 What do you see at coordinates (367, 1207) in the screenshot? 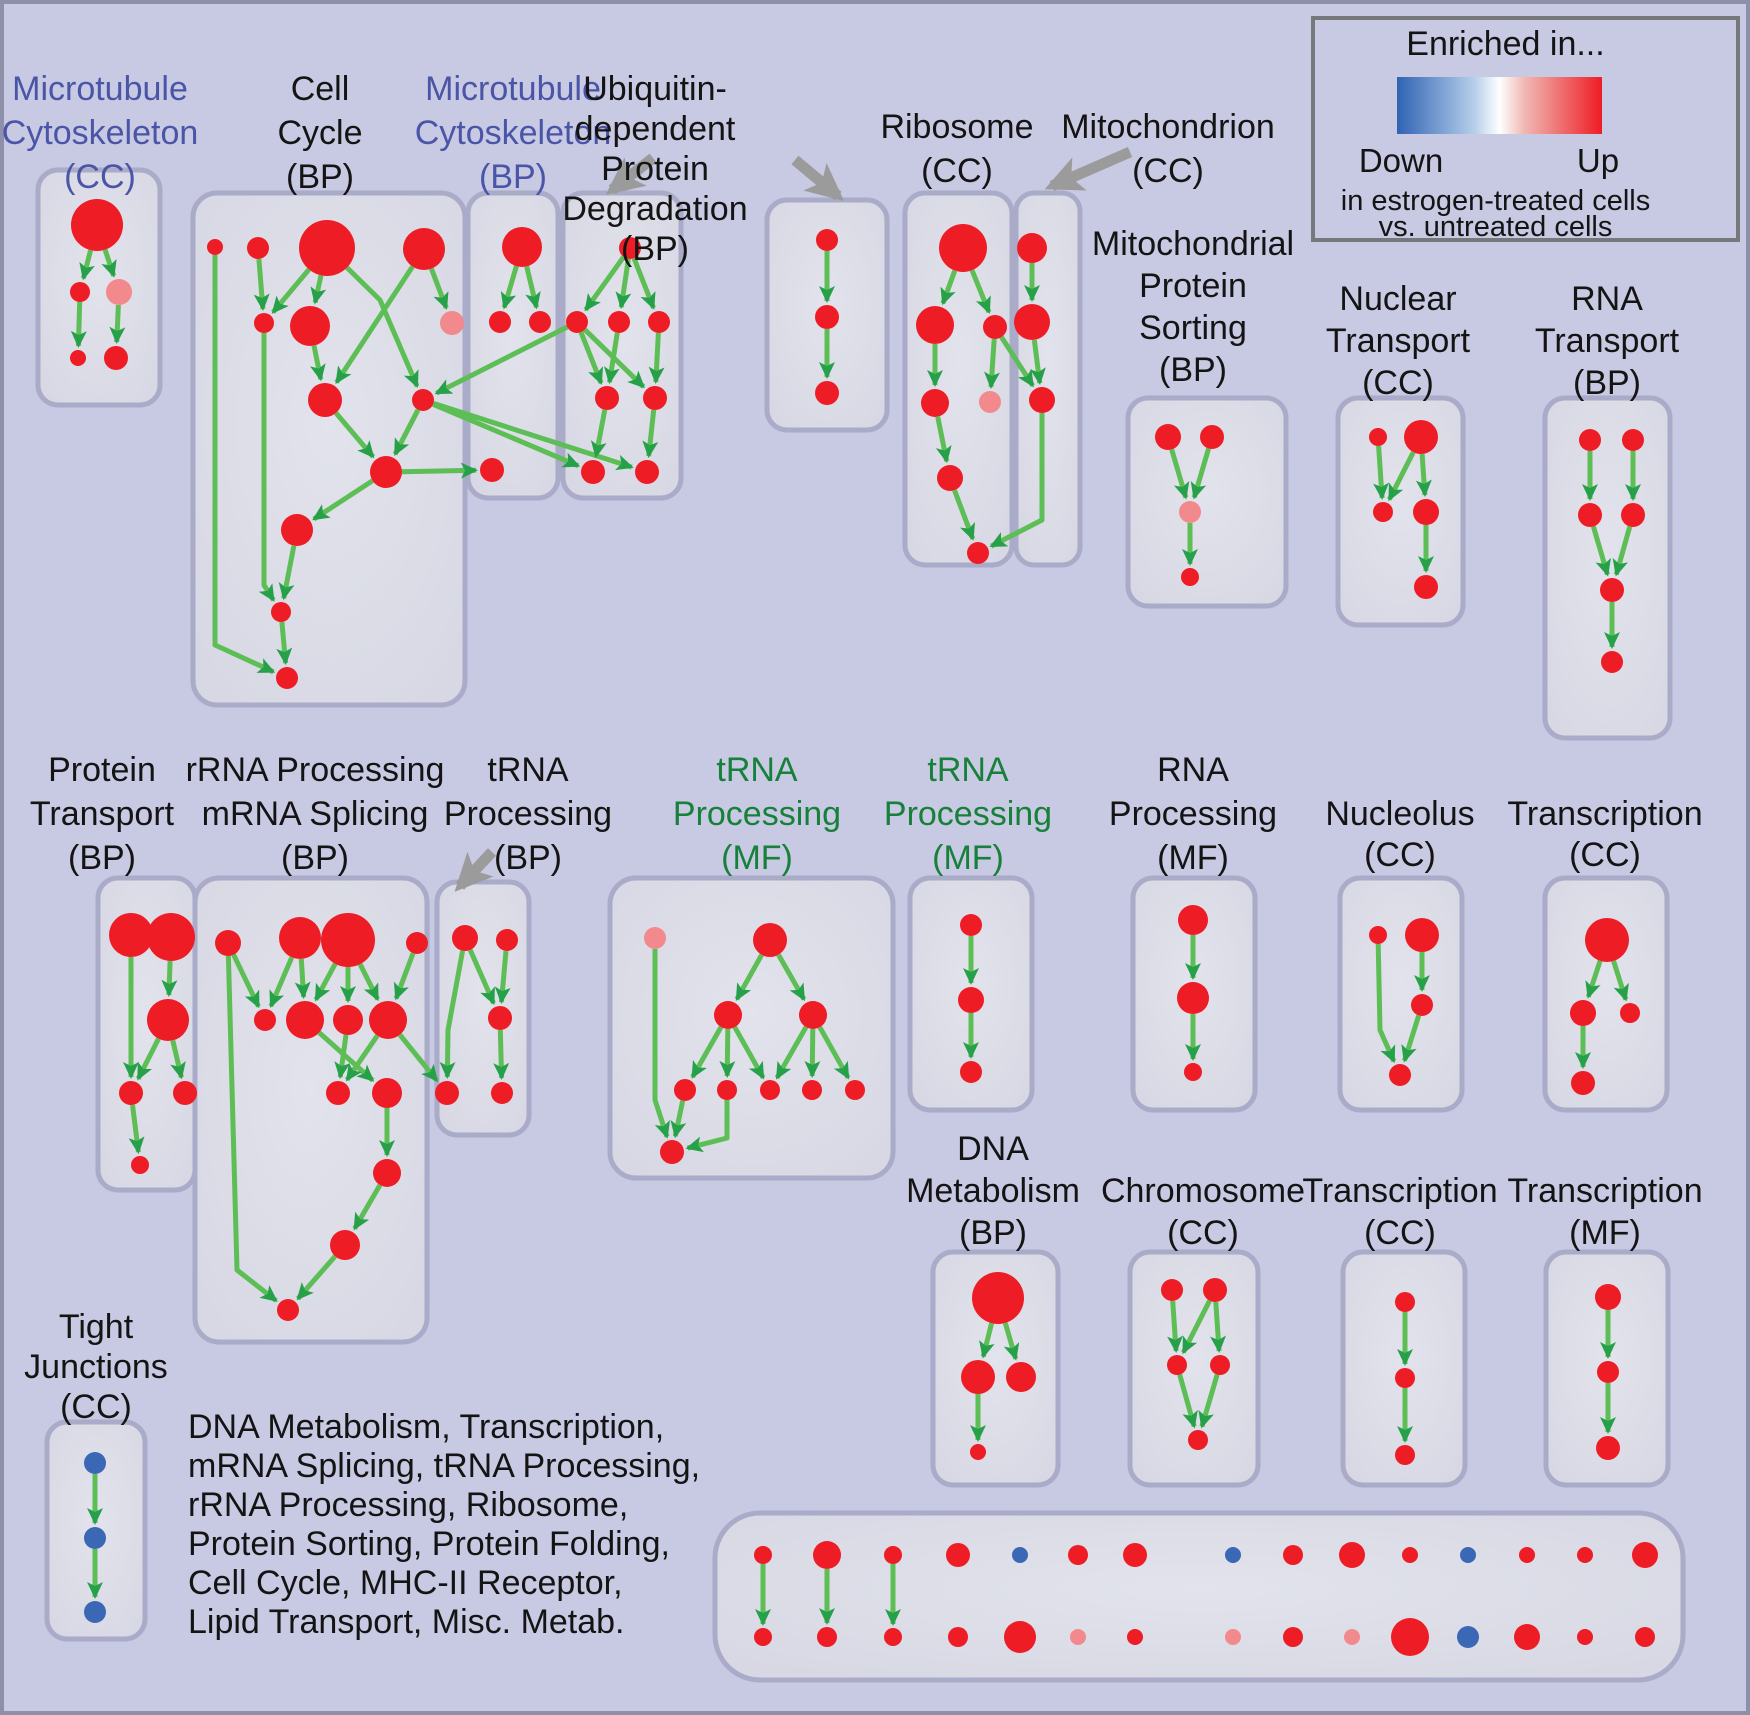
I see `edge-rr11-rr12` at bounding box center [367, 1207].